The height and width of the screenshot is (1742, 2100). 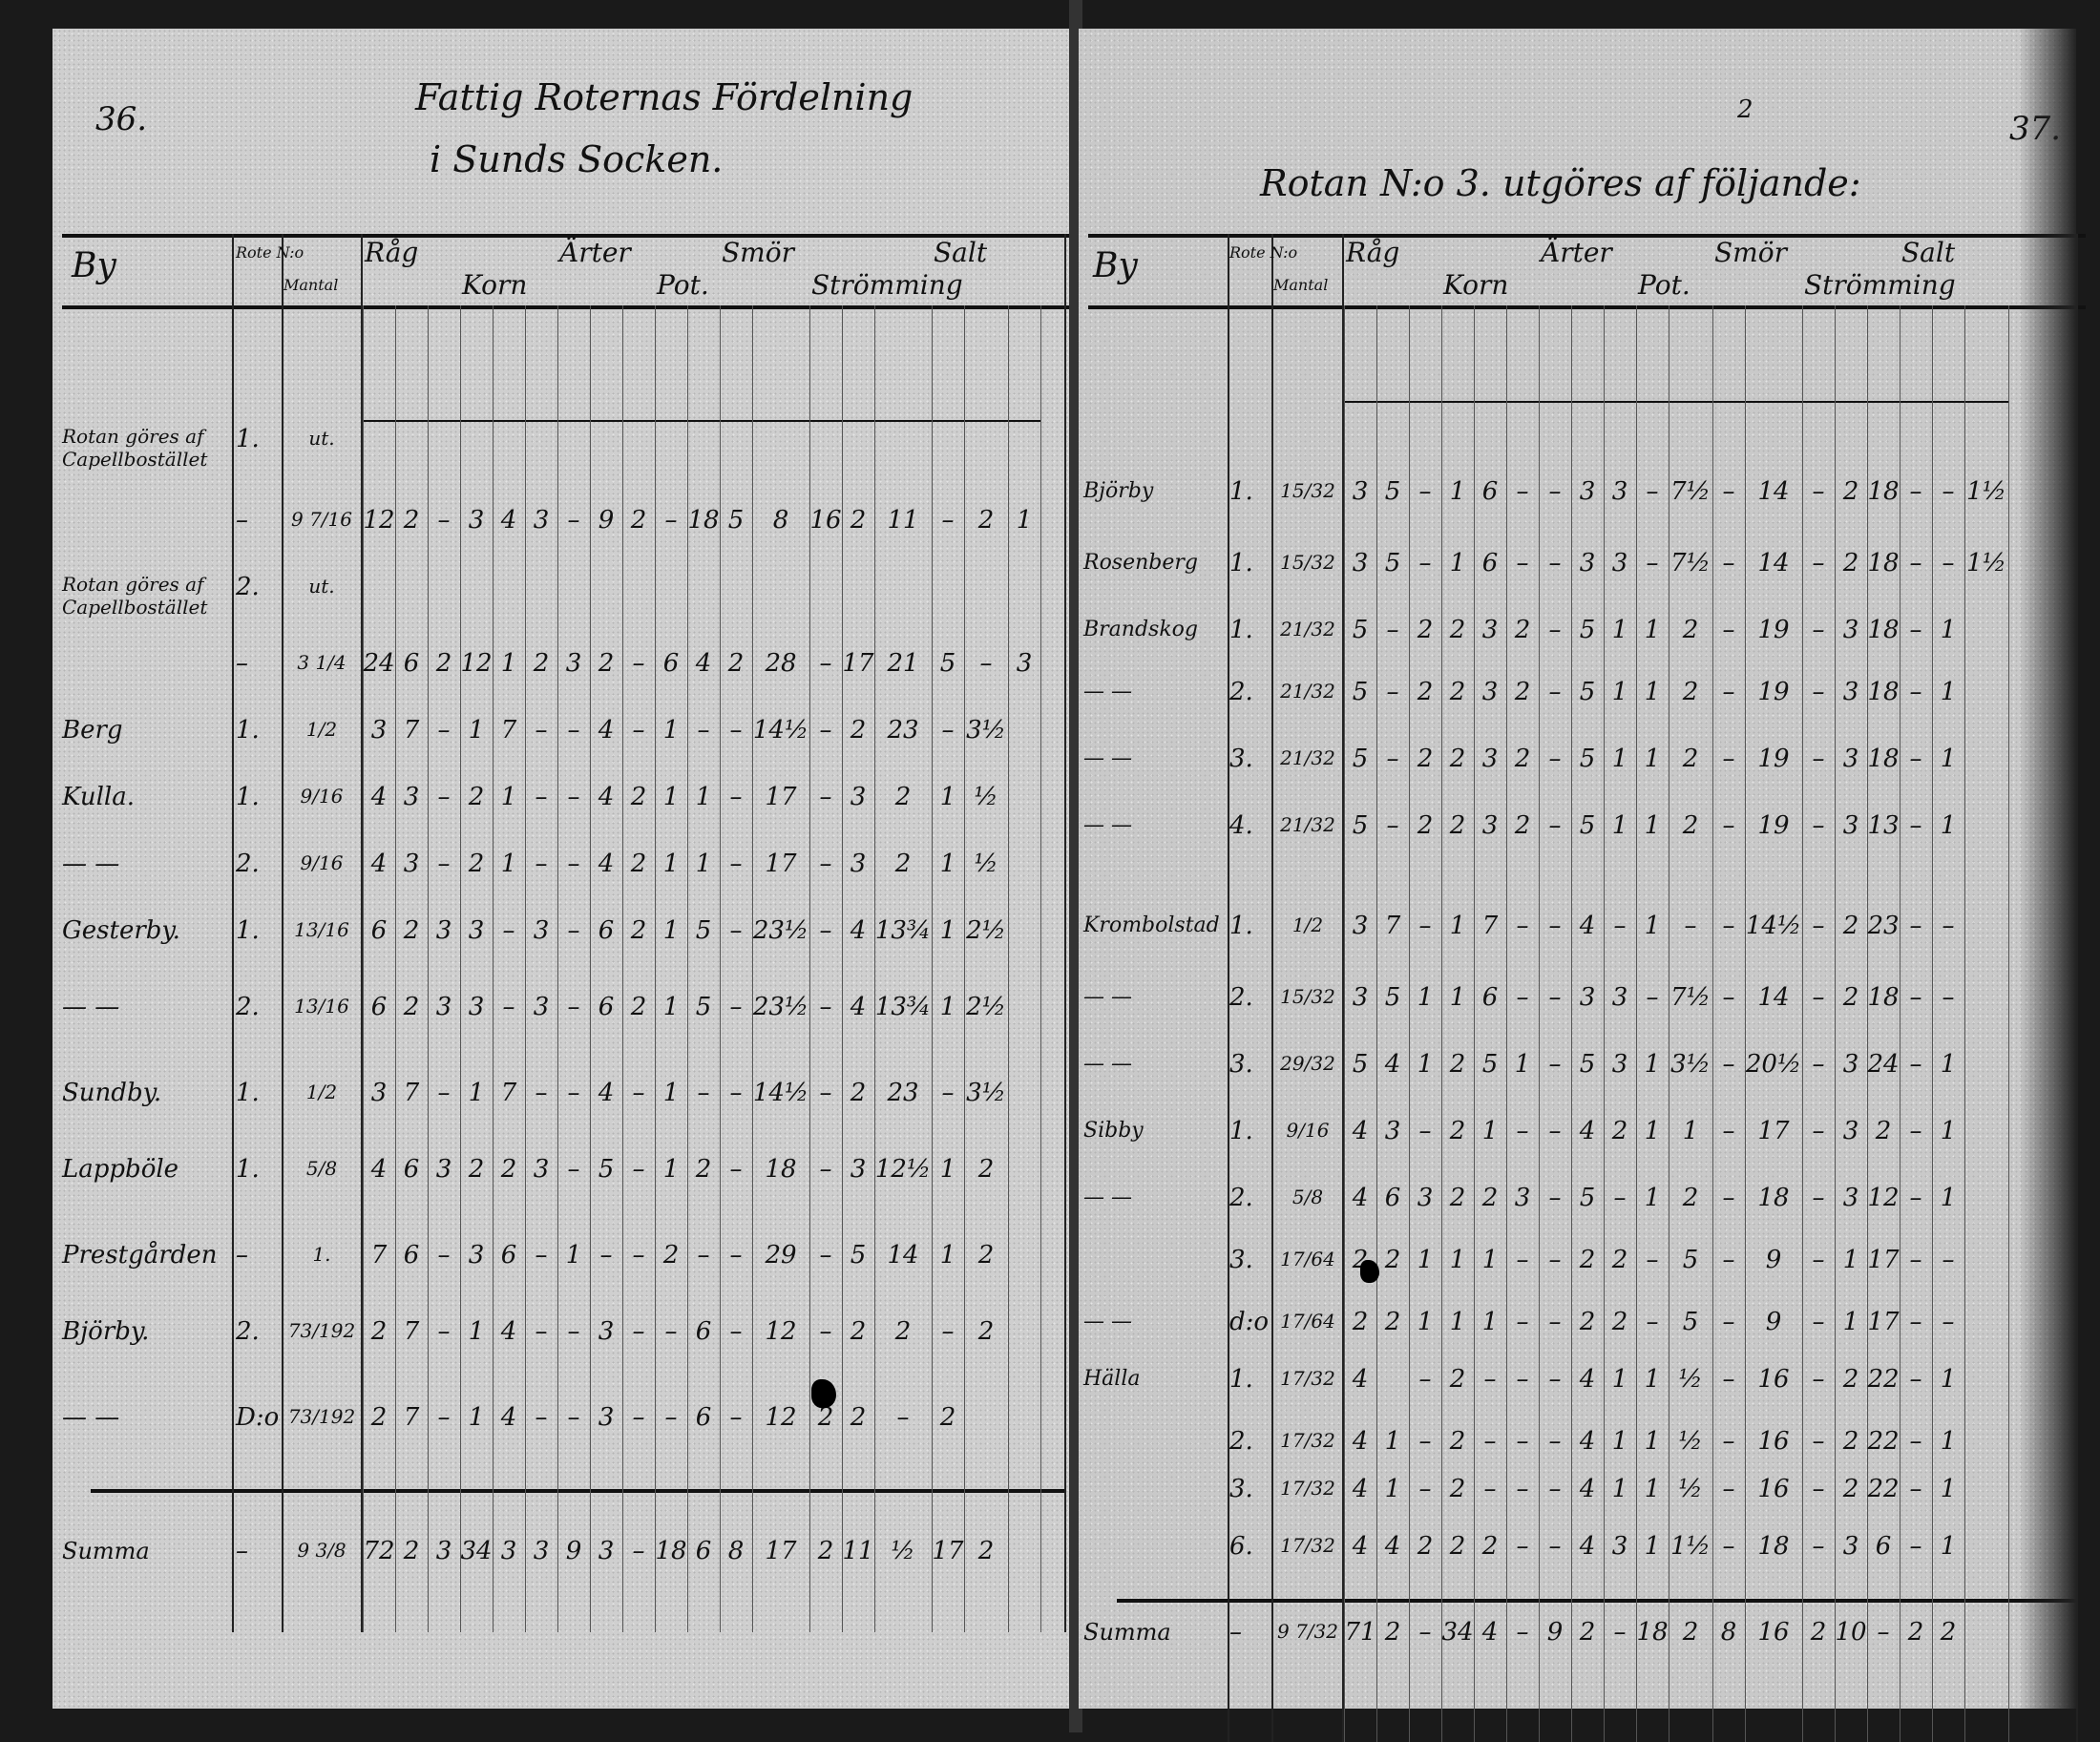 What do you see at coordinates (1773, 1322) in the screenshot?
I see `cell-value: 9` at bounding box center [1773, 1322].